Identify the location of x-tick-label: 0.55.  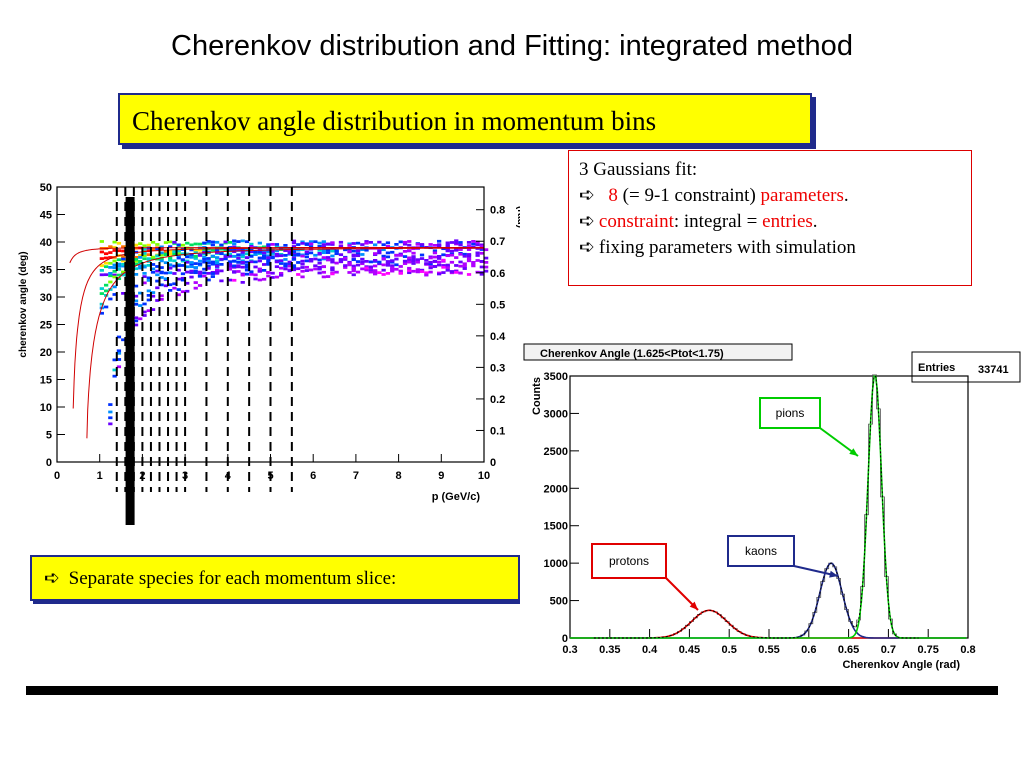
(768, 650).